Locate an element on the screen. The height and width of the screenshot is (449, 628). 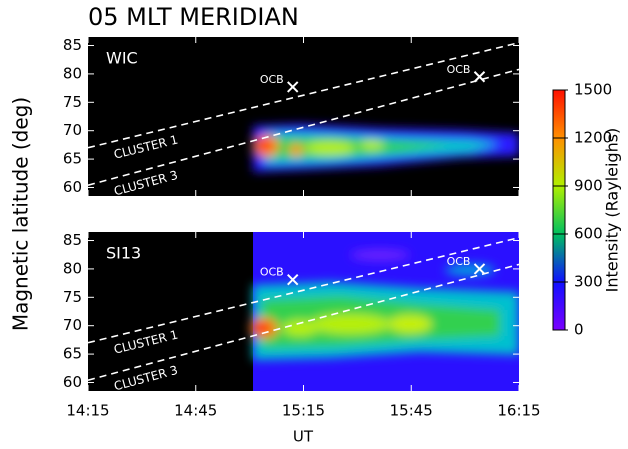
x-axis-label: UT is located at coordinates (303, 437).